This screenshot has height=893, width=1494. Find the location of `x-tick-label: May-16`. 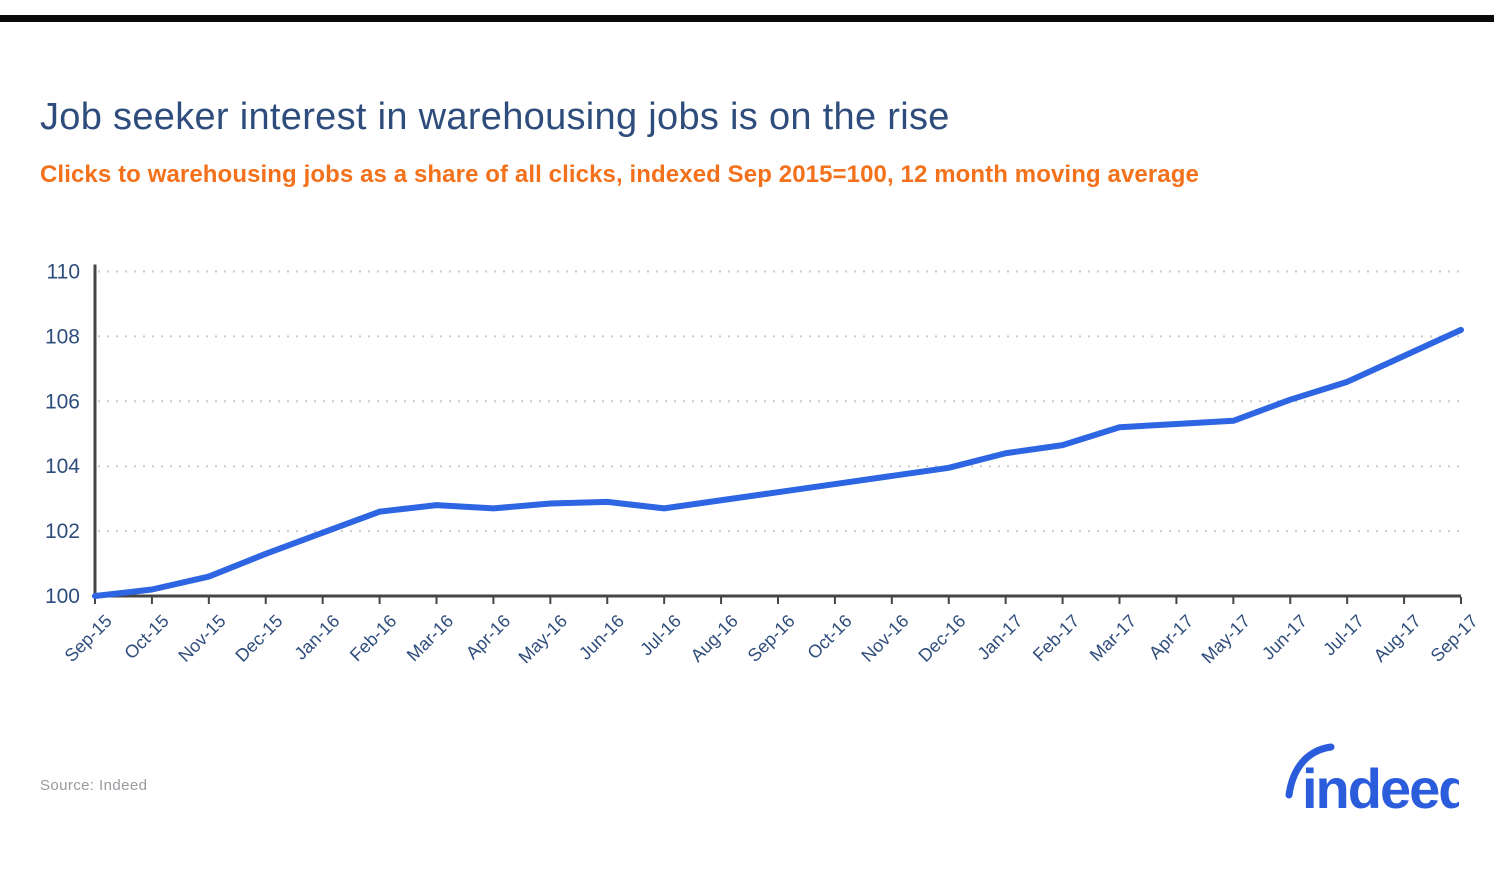

x-tick-label: May-16 is located at coordinates (543, 639).